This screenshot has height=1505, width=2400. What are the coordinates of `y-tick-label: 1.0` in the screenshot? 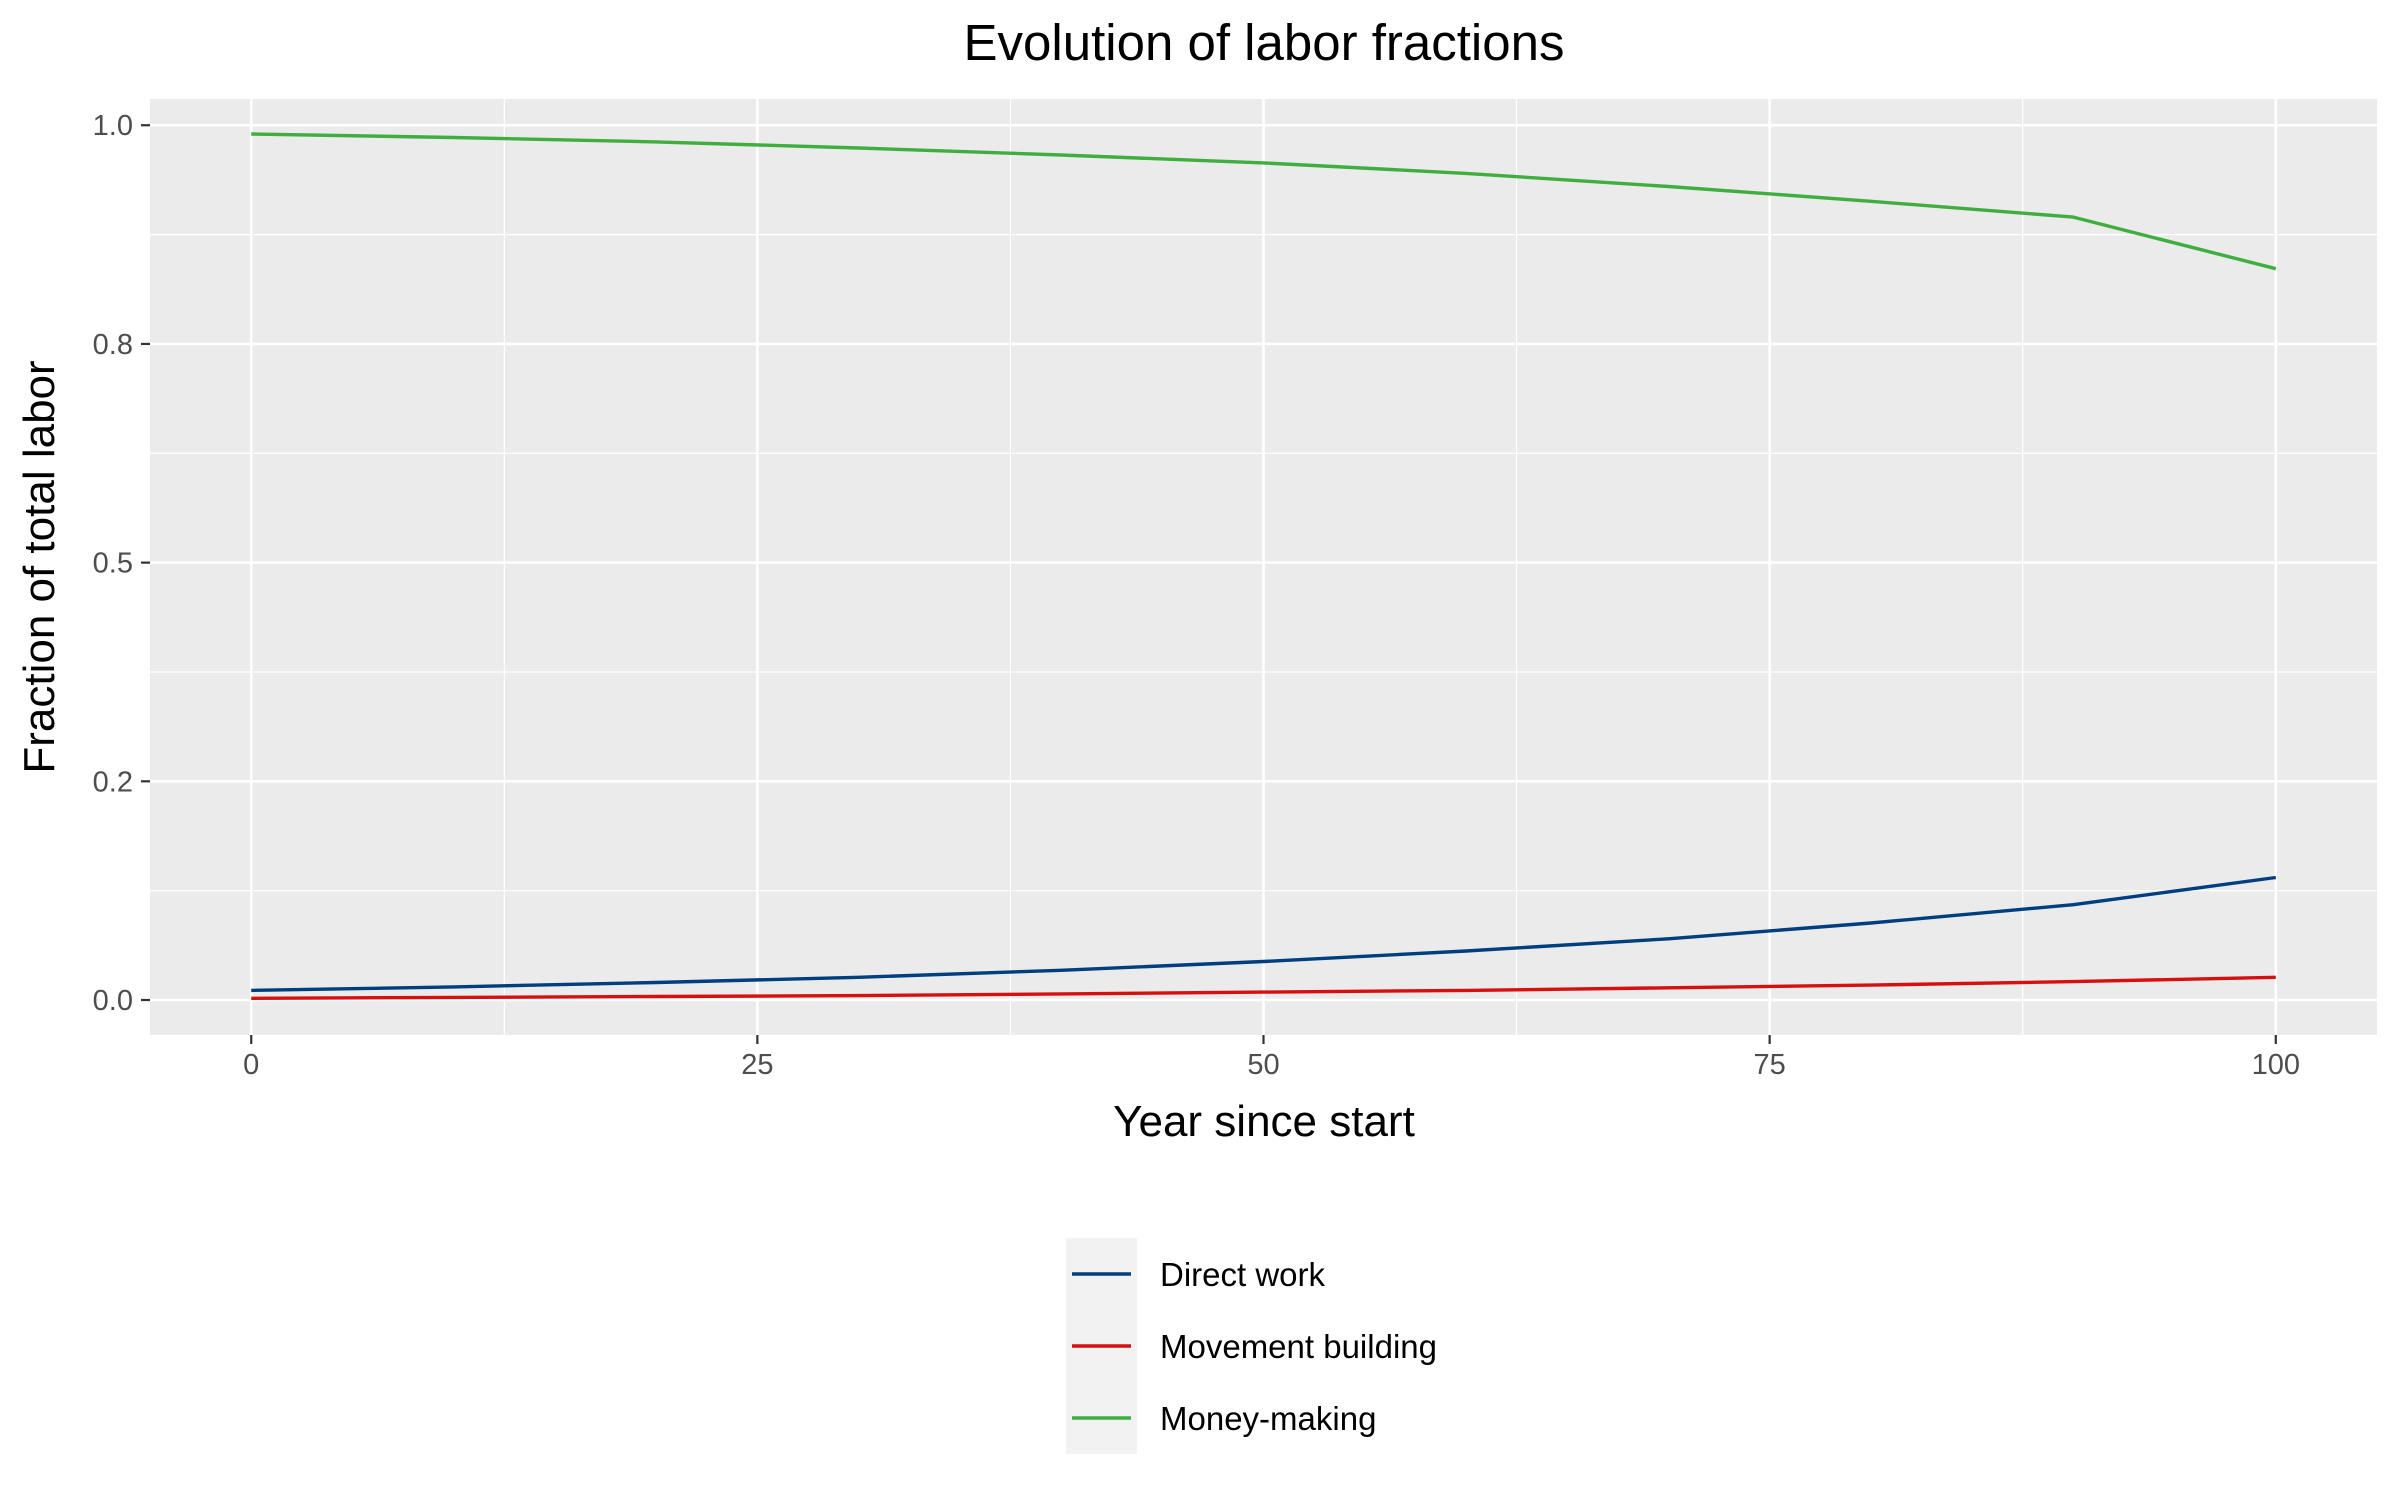 It's located at (113, 126).